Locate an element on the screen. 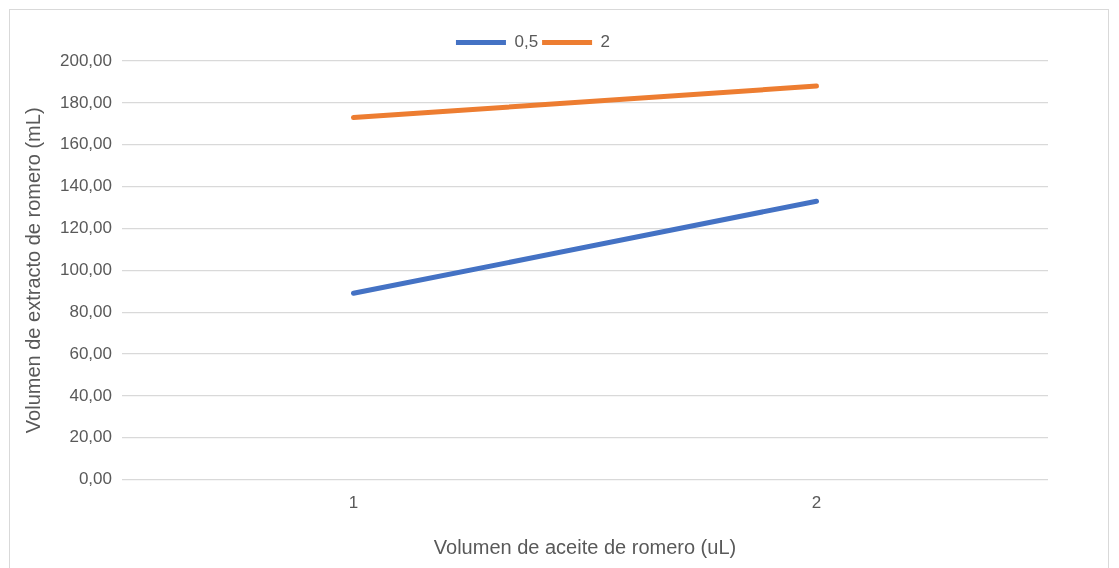 This screenshot has height=568, width=1119. y-tick-label: 200,00 is located at coordinates (86, 60).